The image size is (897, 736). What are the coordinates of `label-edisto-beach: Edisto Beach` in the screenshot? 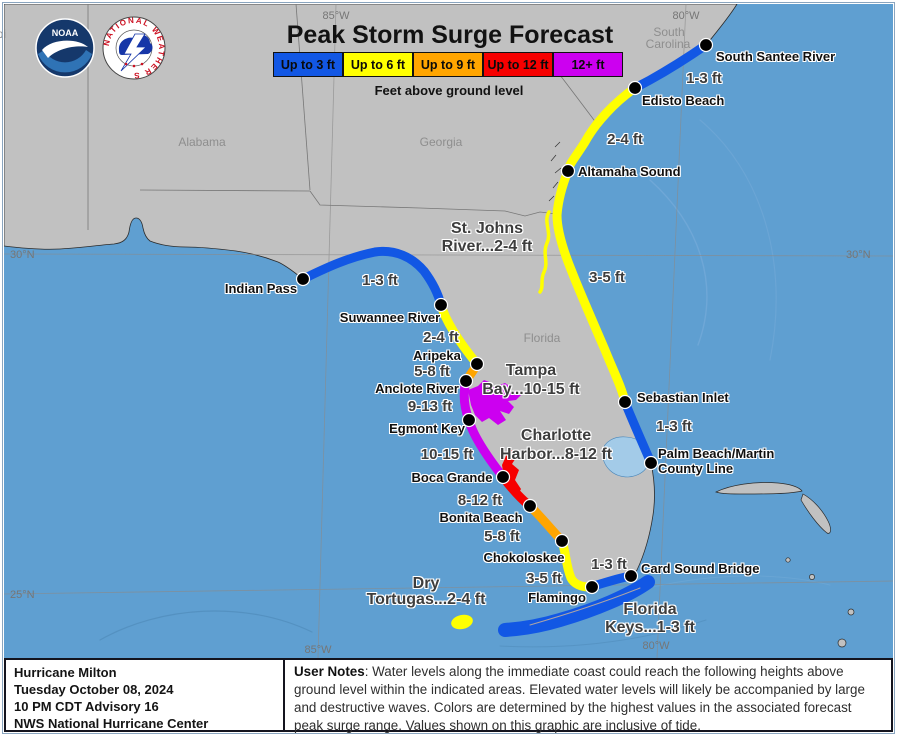 It's located at (683, 100).